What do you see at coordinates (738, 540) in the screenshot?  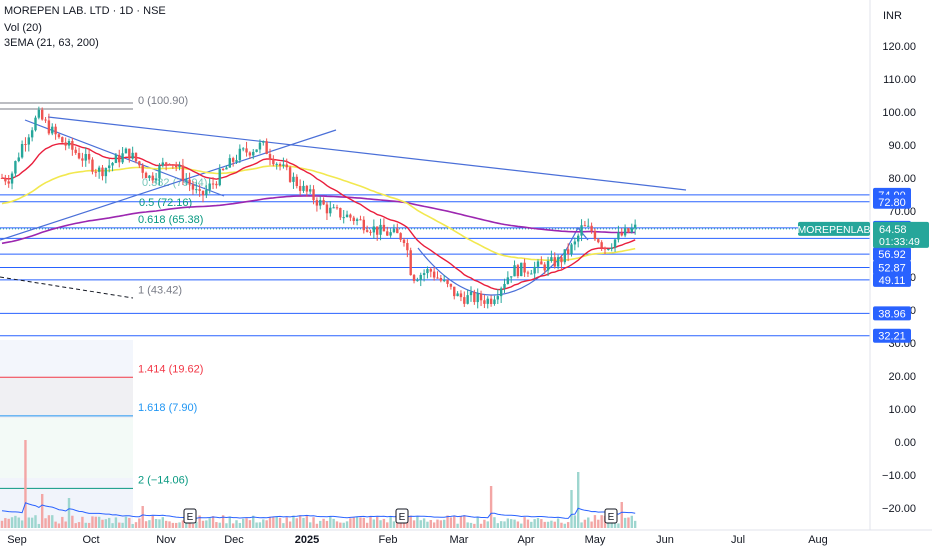 I see `time-tick-label: Jul` at bounding box center [738, 540].